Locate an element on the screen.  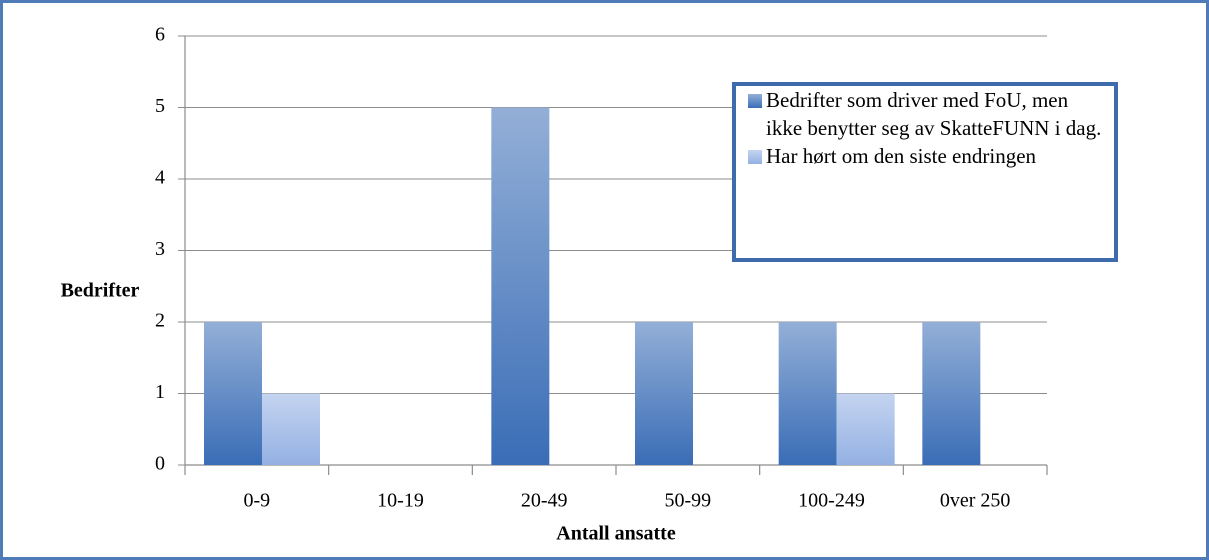
y-tick-label: 3 is located at coordinates (160, 249).